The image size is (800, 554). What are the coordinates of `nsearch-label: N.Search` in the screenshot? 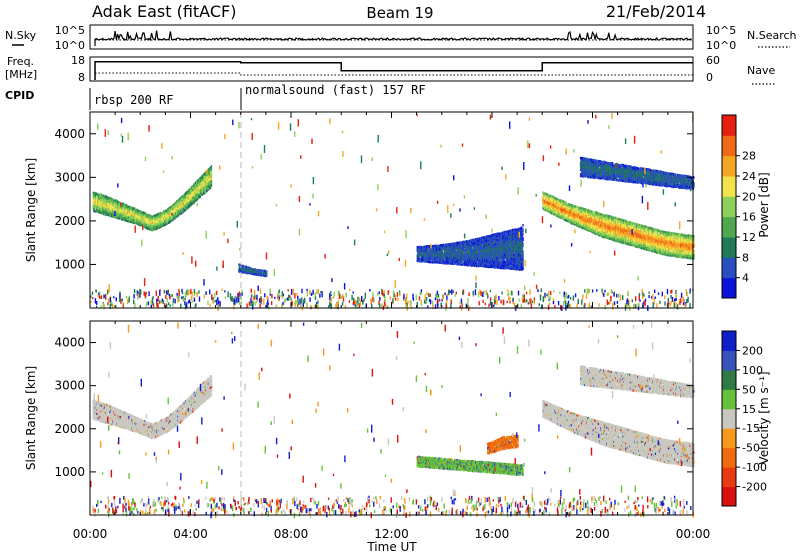 It's located at (772, 35).